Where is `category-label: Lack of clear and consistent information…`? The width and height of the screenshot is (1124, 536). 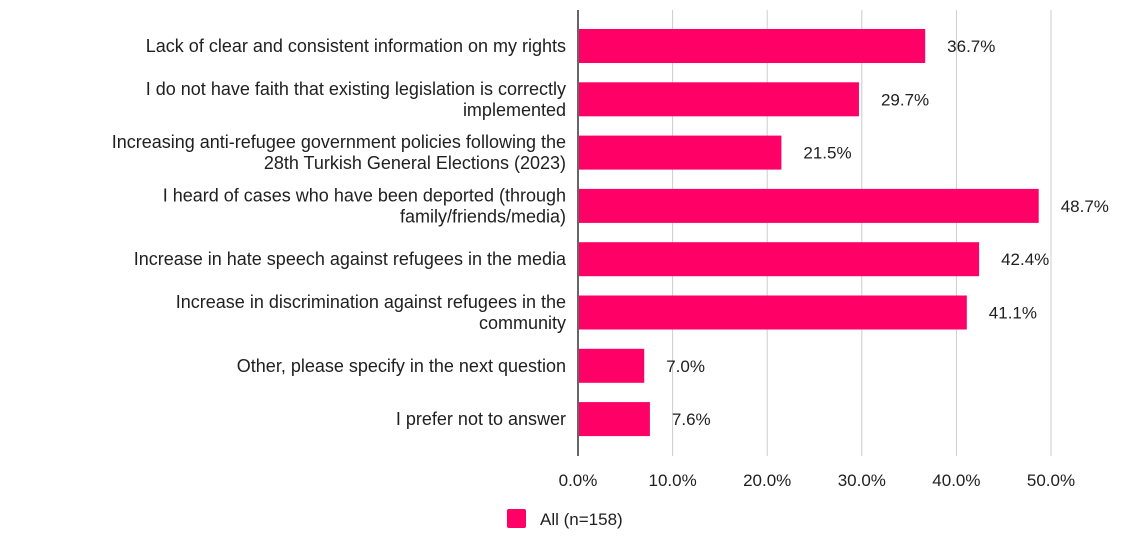
category-label: Lack of clear and consistent information… is located at coordinates (356, 46).